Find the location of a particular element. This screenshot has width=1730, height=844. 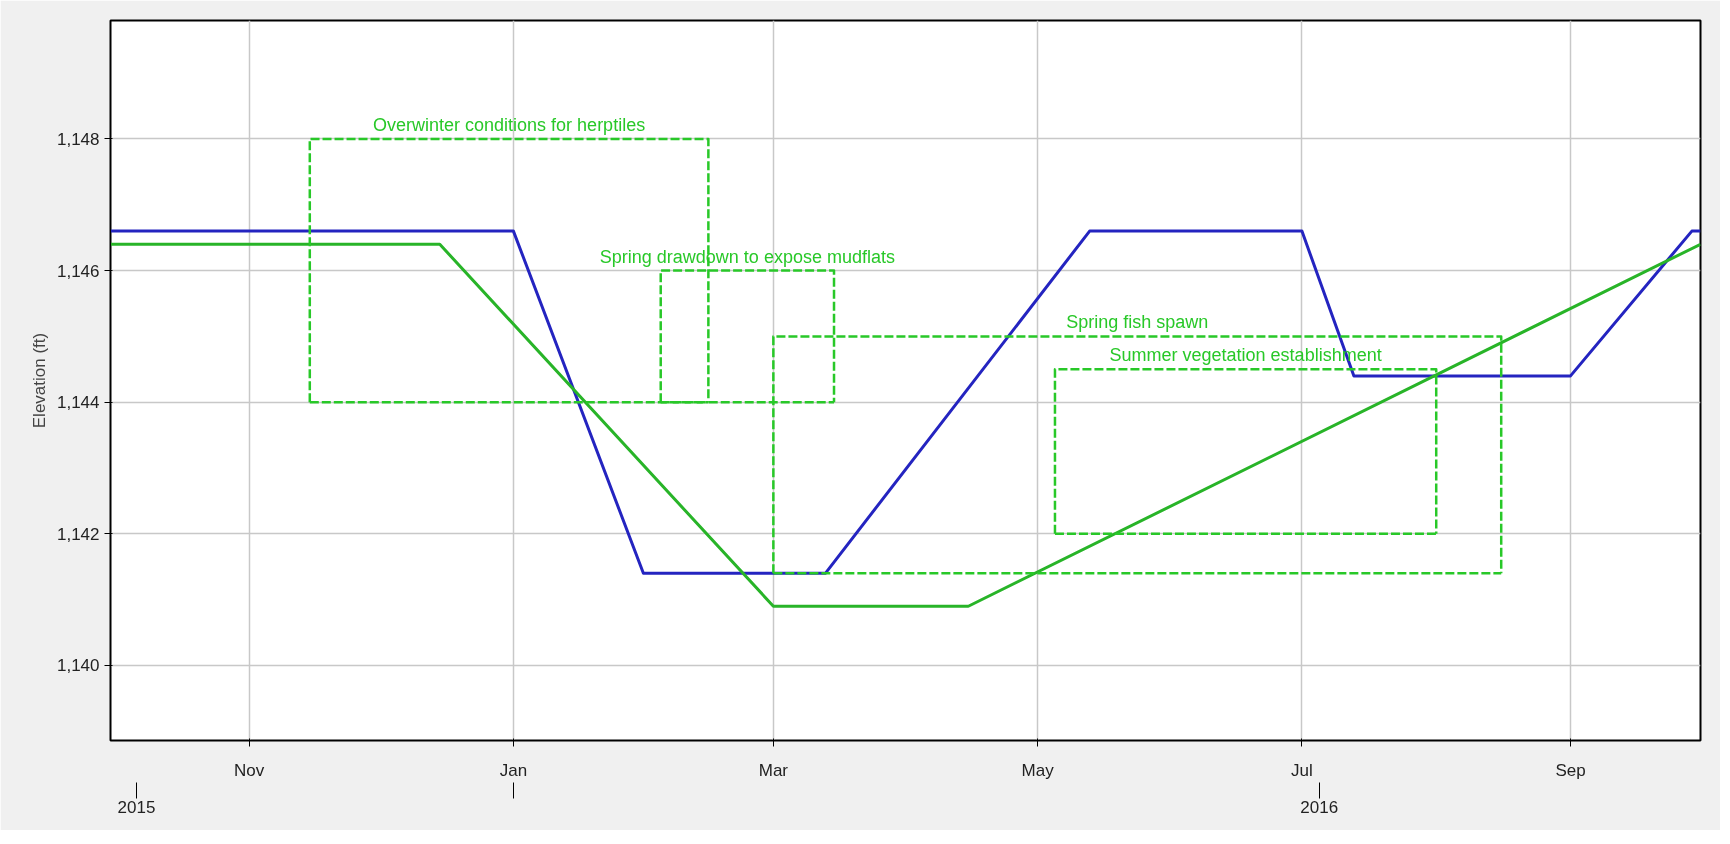

series-label: Spring fish spawn is located at coordinates (1137, 322).